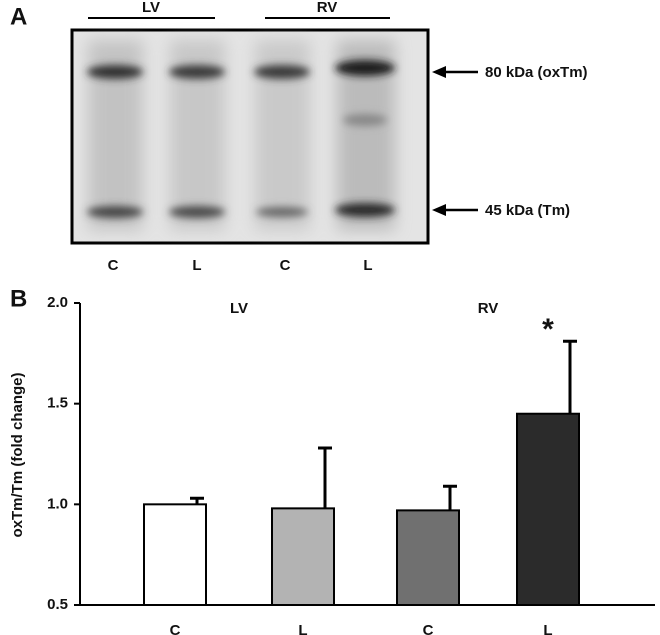 Image resolution: width=660 pixels, height=635 pixels. I want to click on panel-label: B, so click(18, 298).